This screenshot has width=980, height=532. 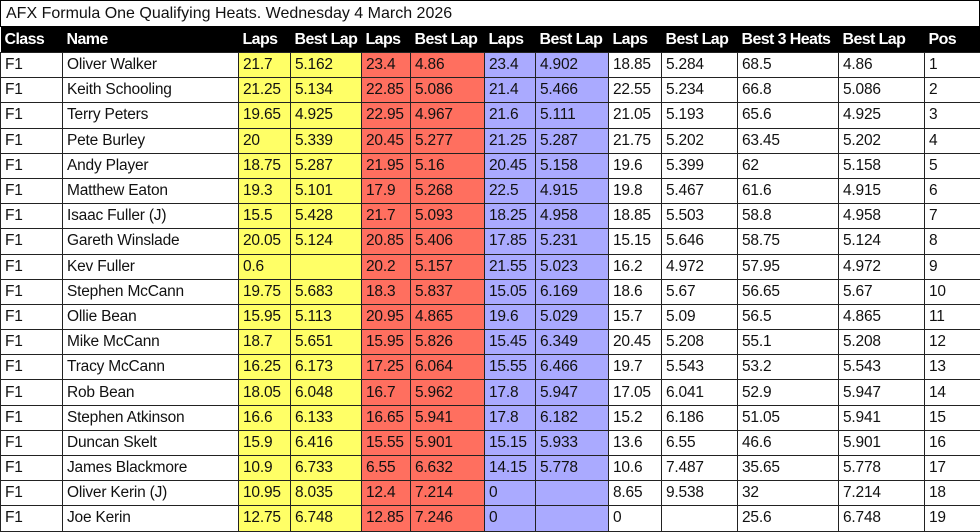 What do you see at coordinates (510, 518) in the screenshot?
I see `cell-heat3-laps: 0` at bounding box center [510, 518].